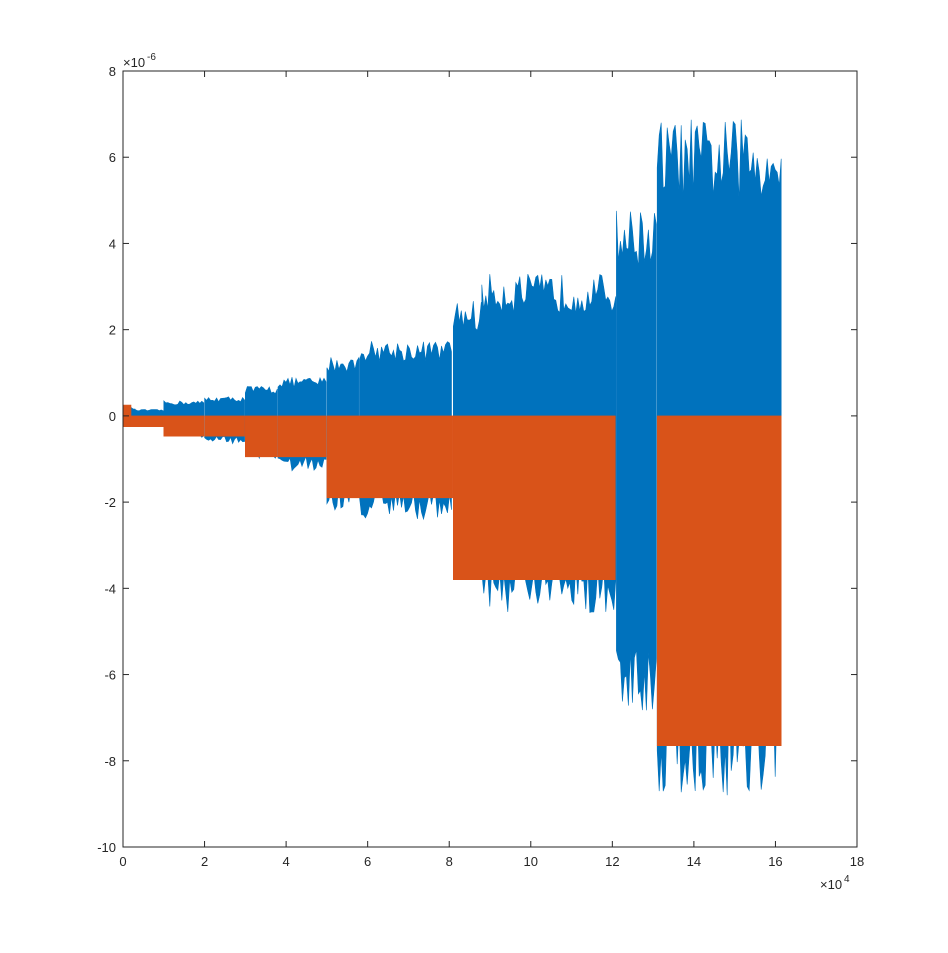 The height and width of the screenshot is (953, 948). Describe the element at coordinates (694, 861) in the screenshot. I see `x-tick-label: 14` at that location.